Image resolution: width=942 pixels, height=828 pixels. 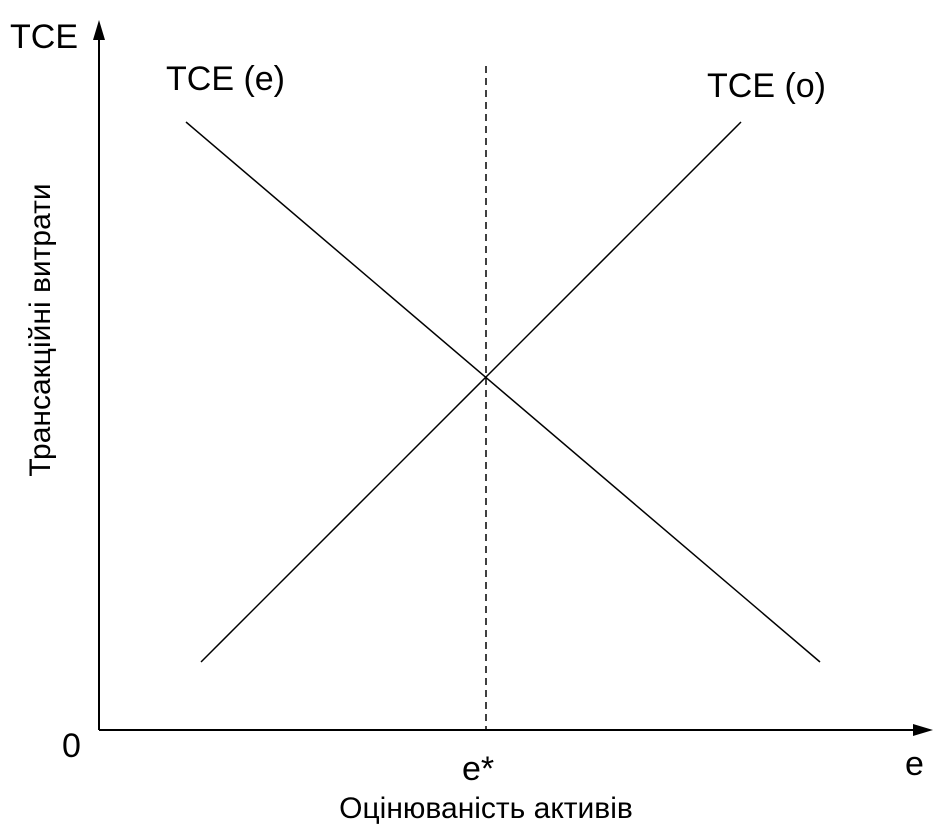 What do you see at coordinates (225, 79) in the screenshot?
I see `curve-tce-e-label: TCE (e)` at bounding box center [225, 79].